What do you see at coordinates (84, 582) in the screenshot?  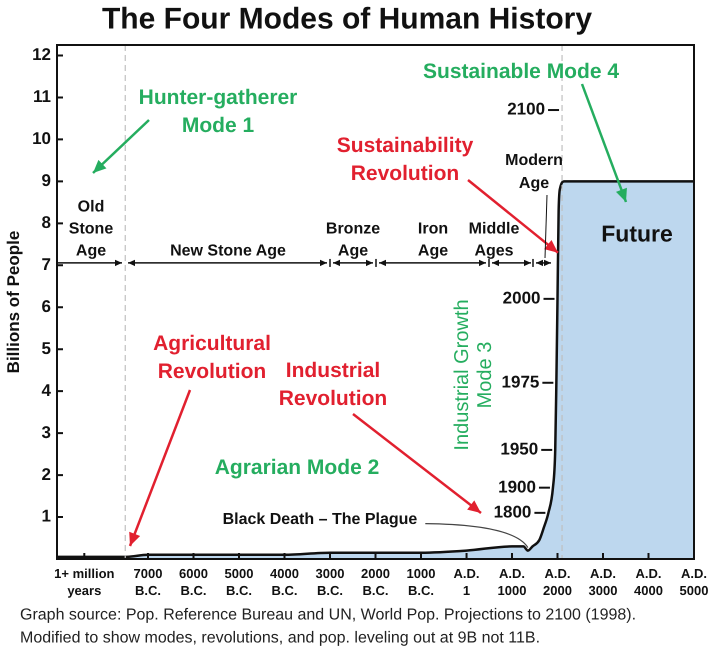 I see `x-tick-label: 1+ million years` at bounding box center [84, 582].